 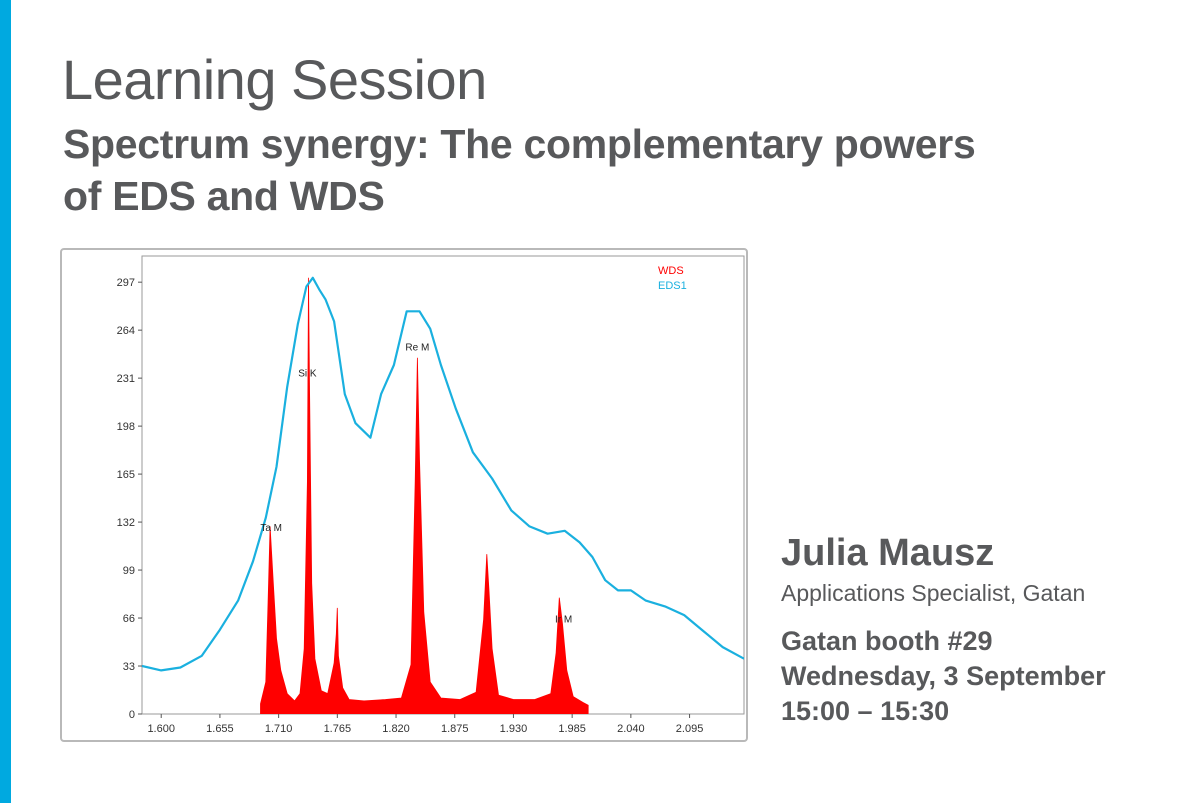 What do you see at coordinates (126, 283) in the screenshot?
I see `y-tick-label-9: 297` at bounding box center [126, 283].